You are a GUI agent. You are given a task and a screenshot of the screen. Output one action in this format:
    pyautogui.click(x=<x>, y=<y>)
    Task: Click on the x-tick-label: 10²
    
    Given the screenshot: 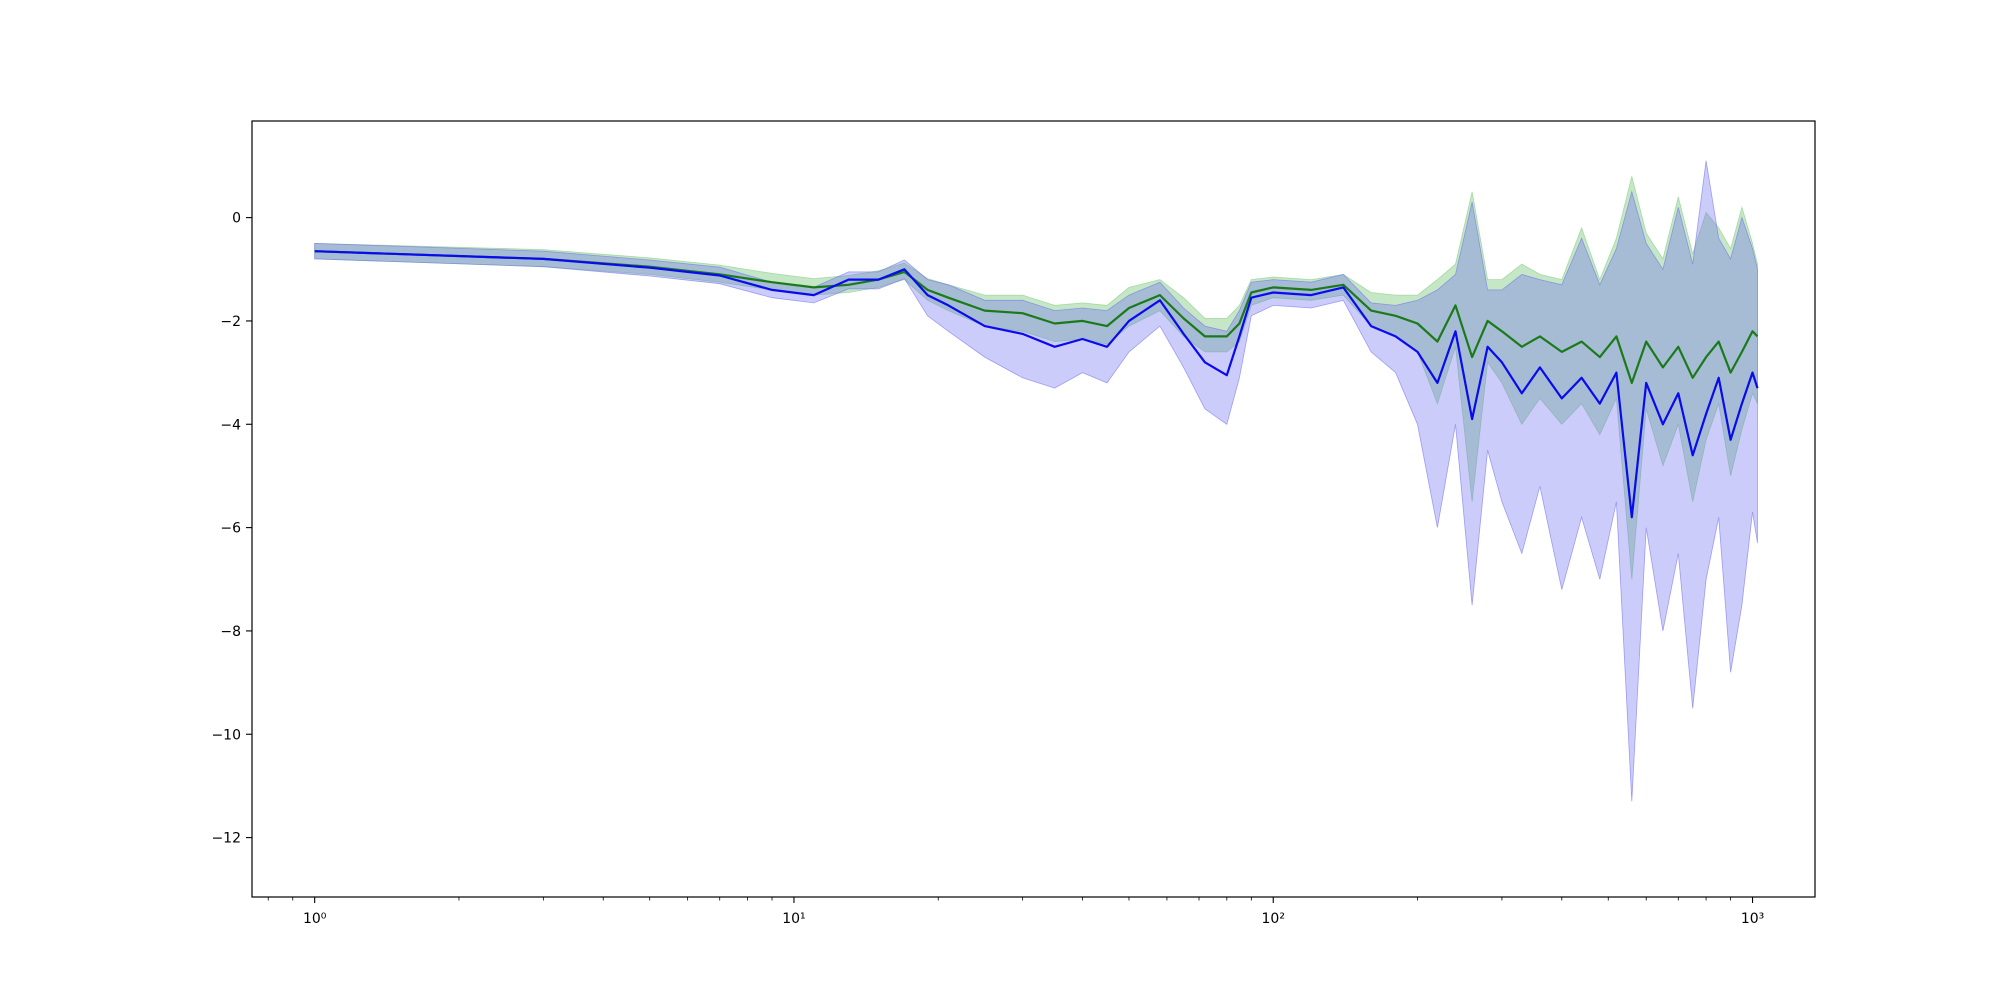 What is the action you would take?
    pyautogui.click(x=1273, y=919)
    